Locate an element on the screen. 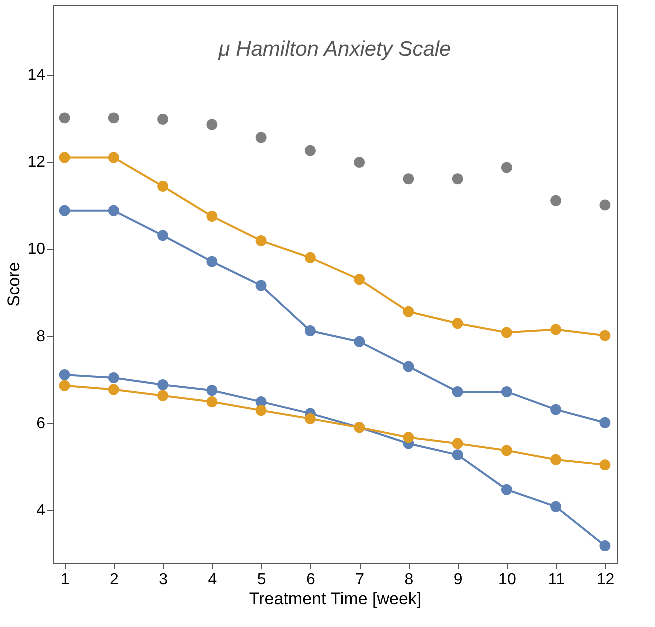 This screenshot has width=655, height=627. y-tick-label: 10 is located at coordinates (37, 249).